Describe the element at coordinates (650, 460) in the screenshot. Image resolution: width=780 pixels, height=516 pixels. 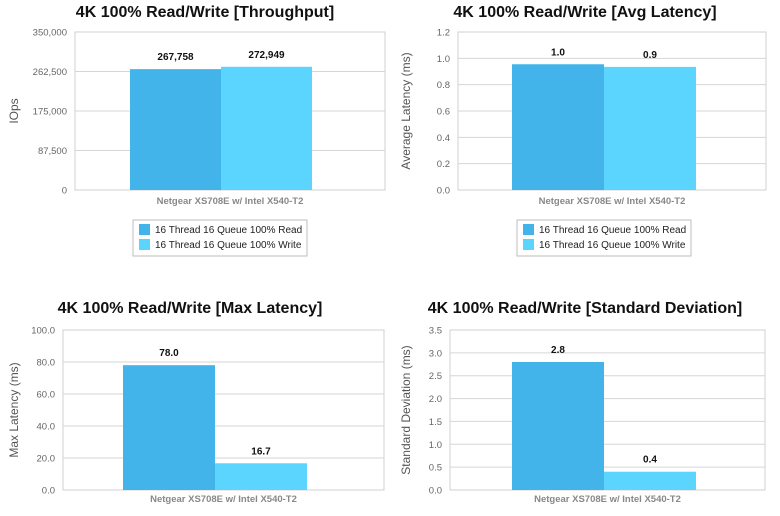
I see `data-label: 0.4` at that location.